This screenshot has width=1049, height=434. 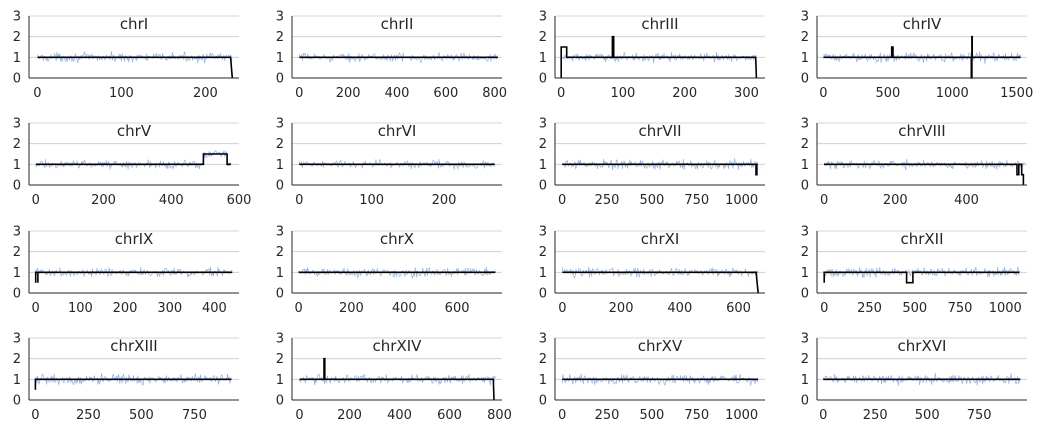 I want to click on panel-chrVIII: 0 1 2 3 0 200 400 chrVIII, so click(x=914, y=162).